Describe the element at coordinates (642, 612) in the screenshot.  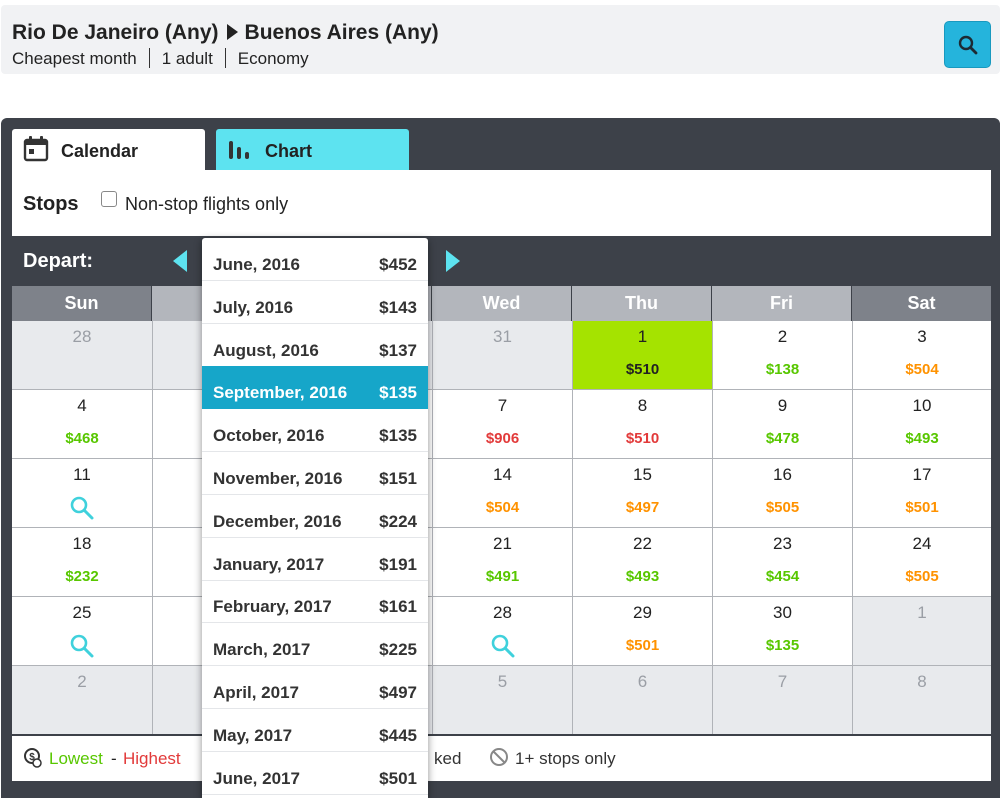
I see `day-number: 29` at that location.